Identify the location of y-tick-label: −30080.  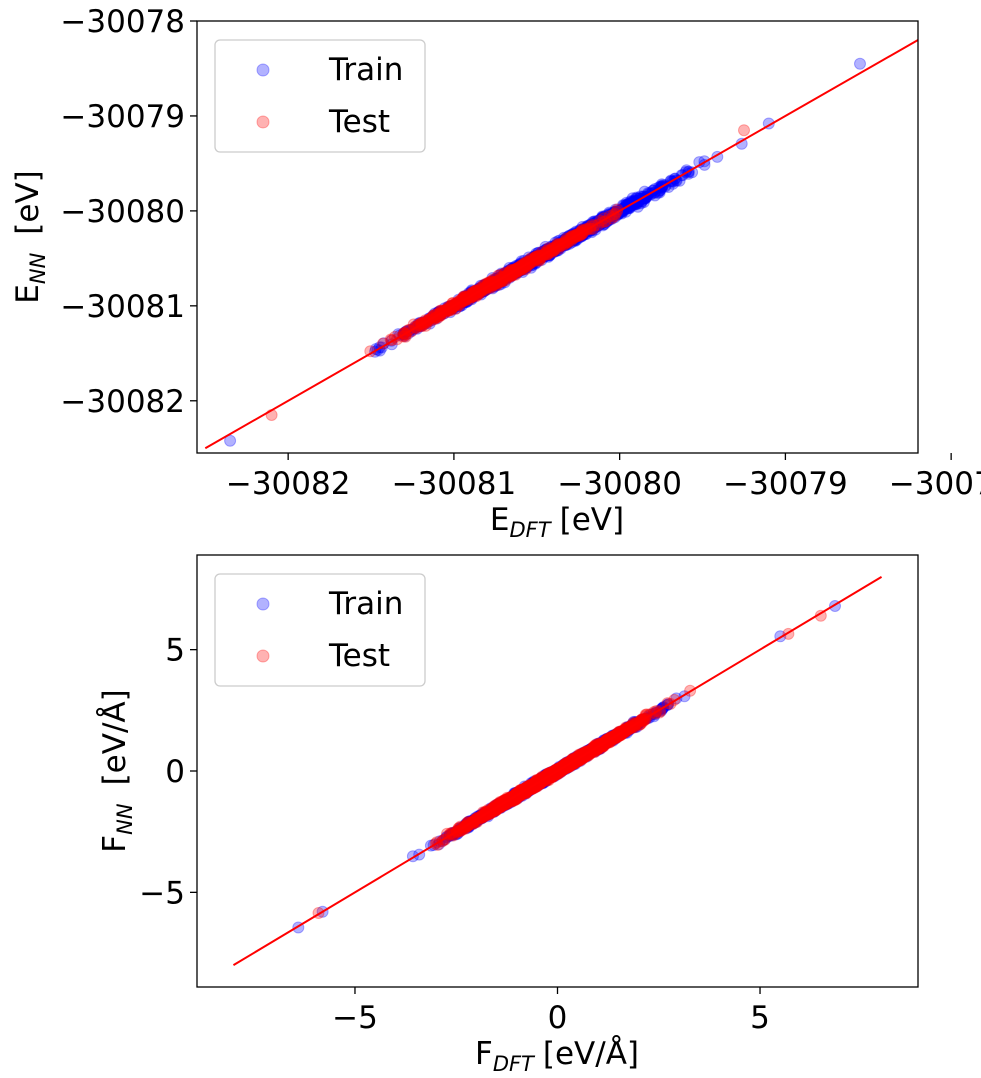
(122, 212).